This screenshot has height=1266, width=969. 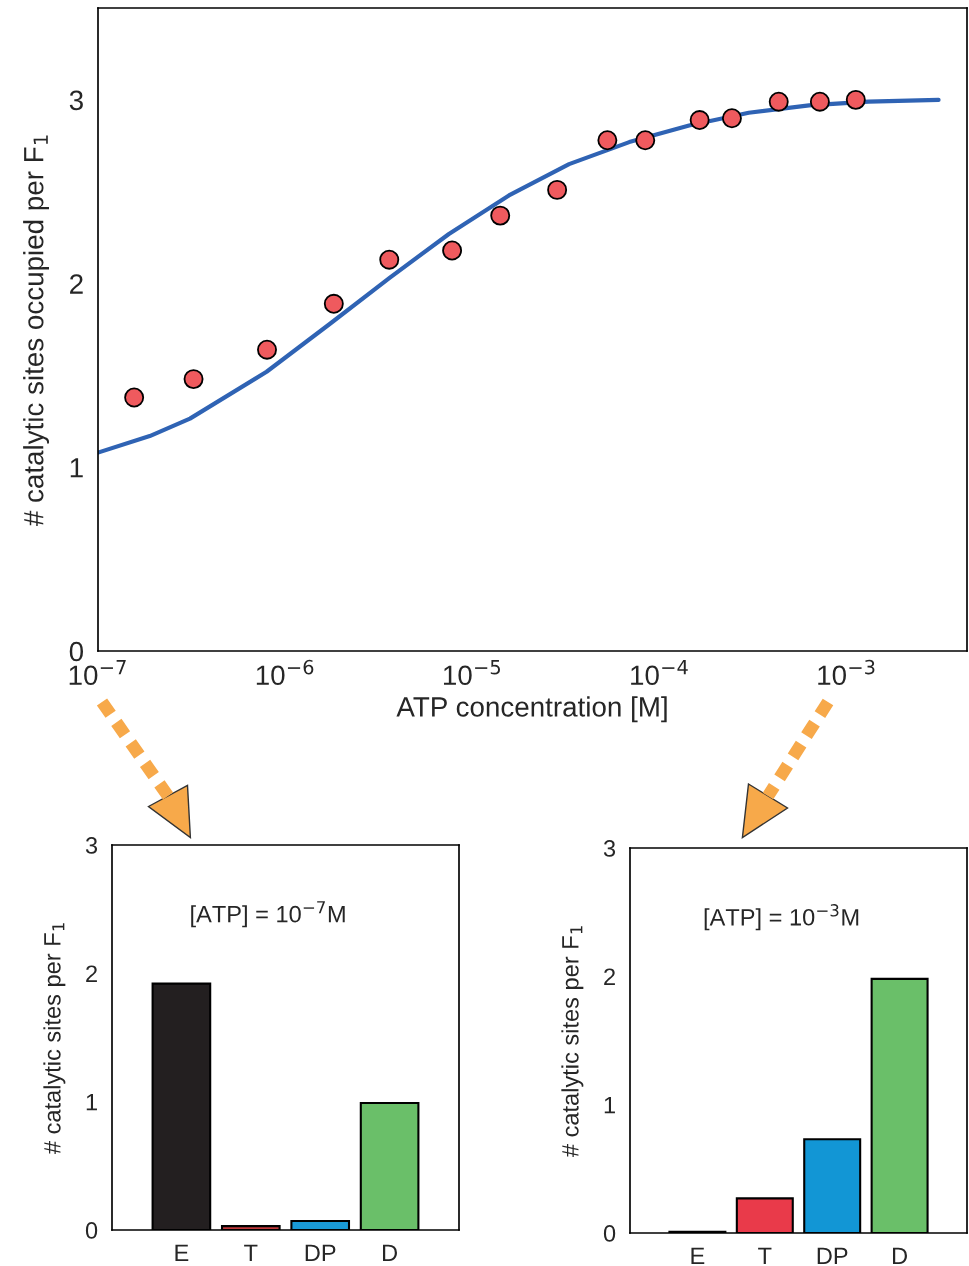 I want to click on x-tick-label: 10$^{−6}$, so click(x=285, y=672).